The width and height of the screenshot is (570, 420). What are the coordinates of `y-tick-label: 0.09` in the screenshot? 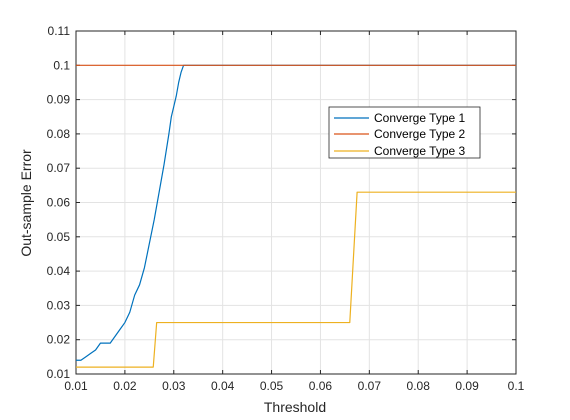 It's located at (59, 100).